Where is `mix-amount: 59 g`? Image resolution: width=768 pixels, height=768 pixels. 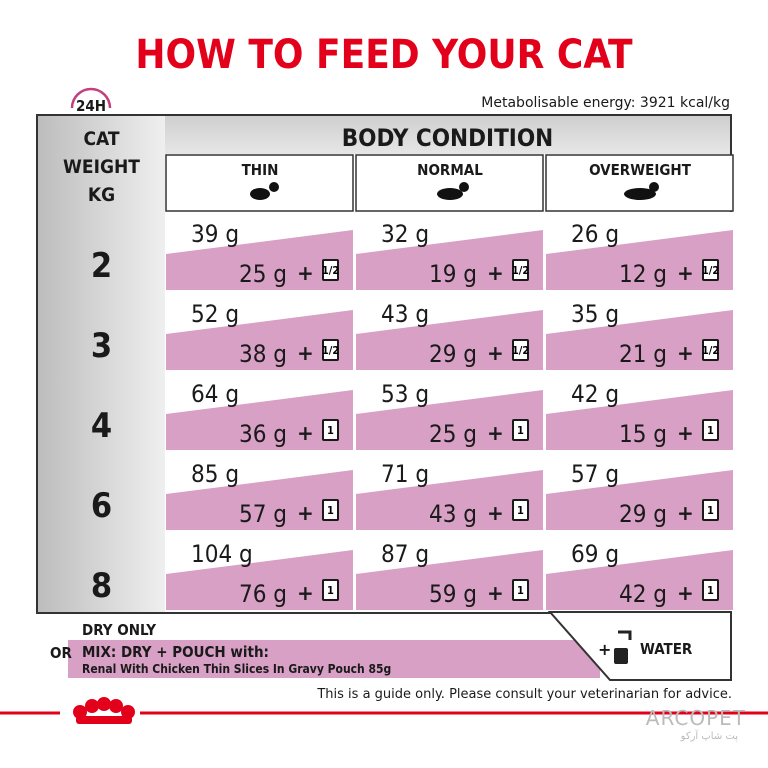 mix-amount: 59 g is located at coordinates (452, 594).